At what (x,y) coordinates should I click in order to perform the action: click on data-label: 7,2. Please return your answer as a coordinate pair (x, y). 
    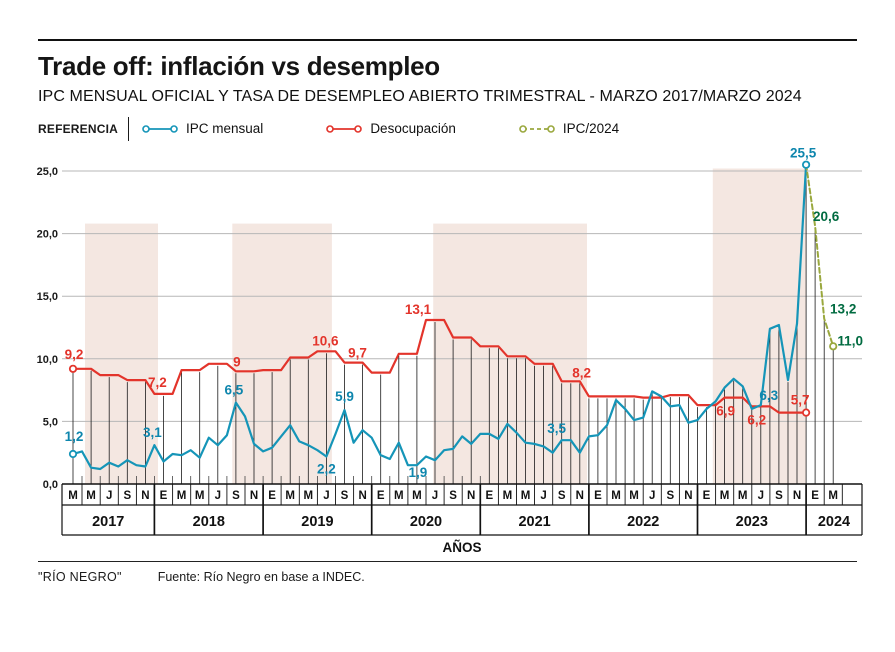
    Looking at the image, I should click on (157, 381).